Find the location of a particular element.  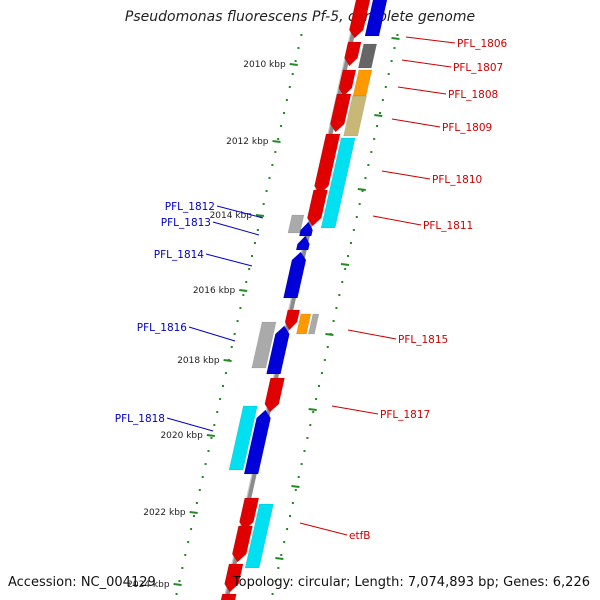

label-pfl-1818-leader is located at coordinates (190, 424).